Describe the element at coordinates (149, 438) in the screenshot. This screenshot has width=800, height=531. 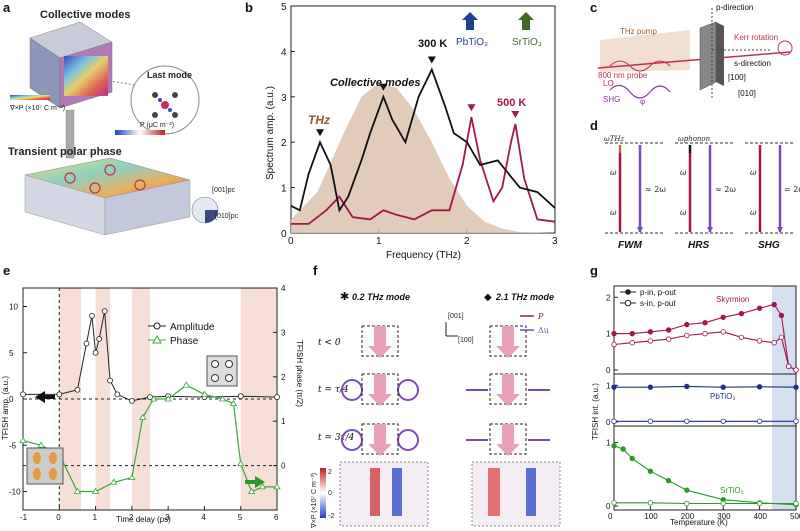
I see `phase-line` at that location.